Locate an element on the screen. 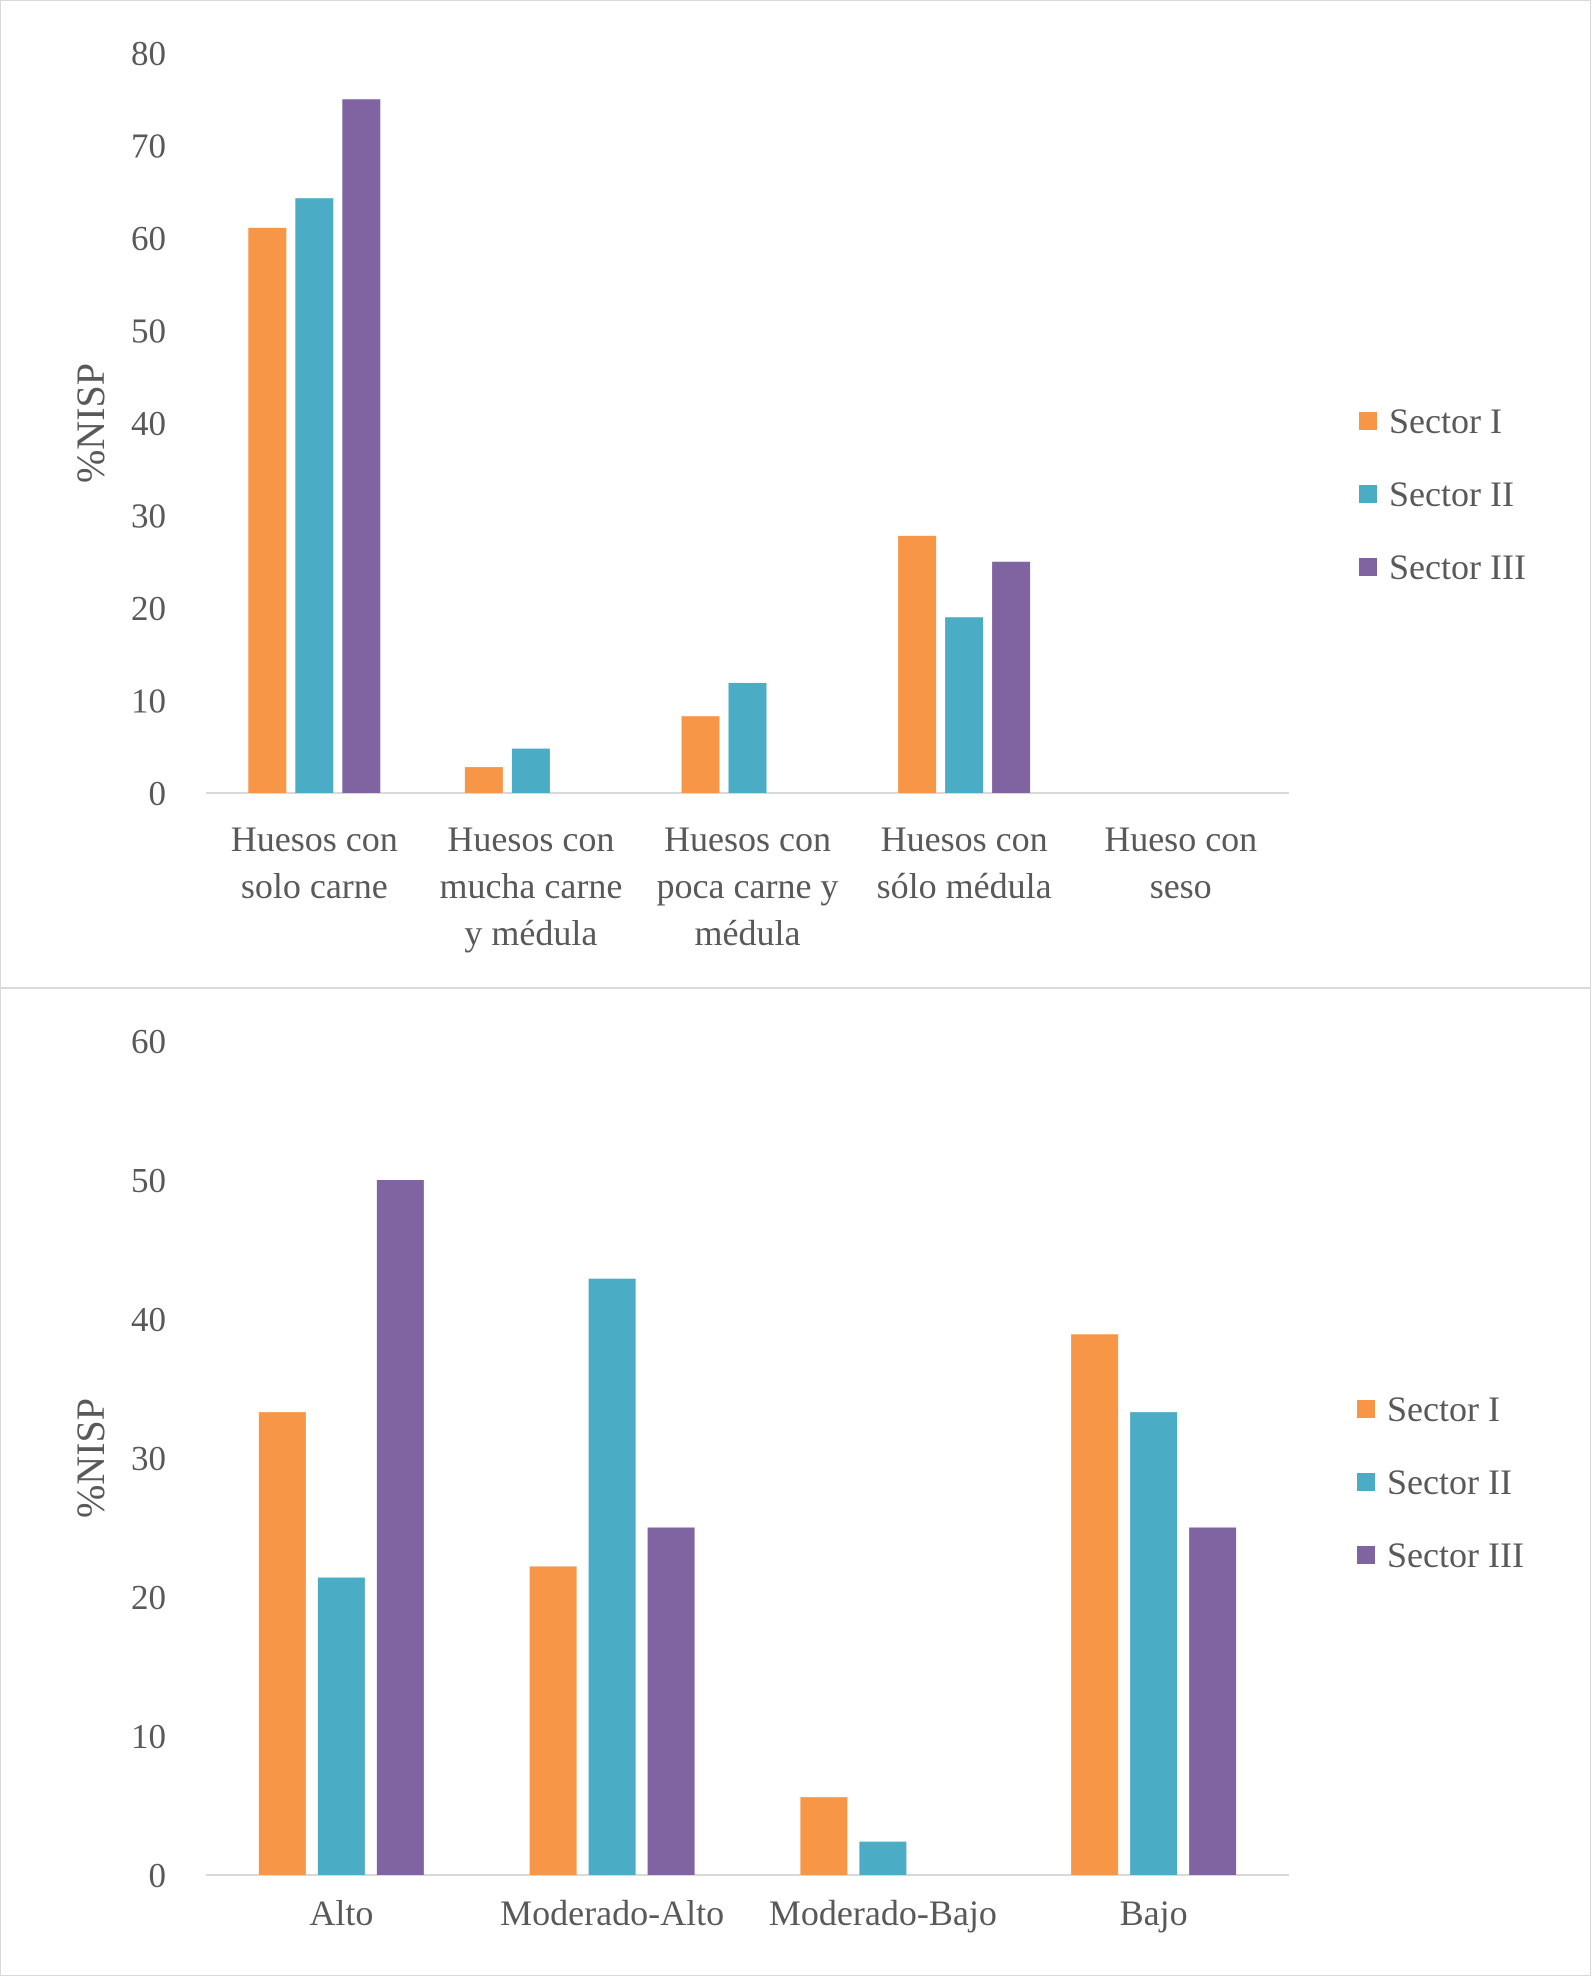 Image resolution: width=1593 pixels, height=1976 pixels. x-category-label: Moderado-Alto is located at coordinates (612, 1913).